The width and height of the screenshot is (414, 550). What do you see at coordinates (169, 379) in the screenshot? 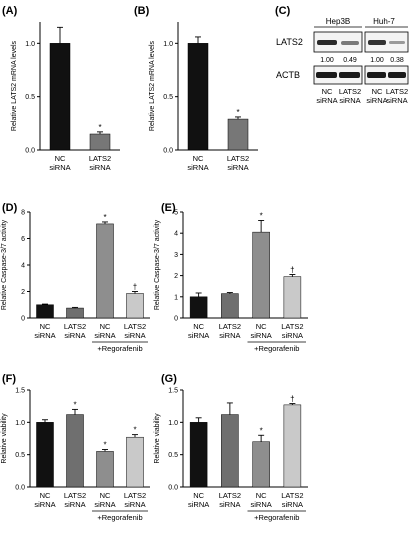
I see `panel-label-g: (G)` at bounding box center [169, 379].